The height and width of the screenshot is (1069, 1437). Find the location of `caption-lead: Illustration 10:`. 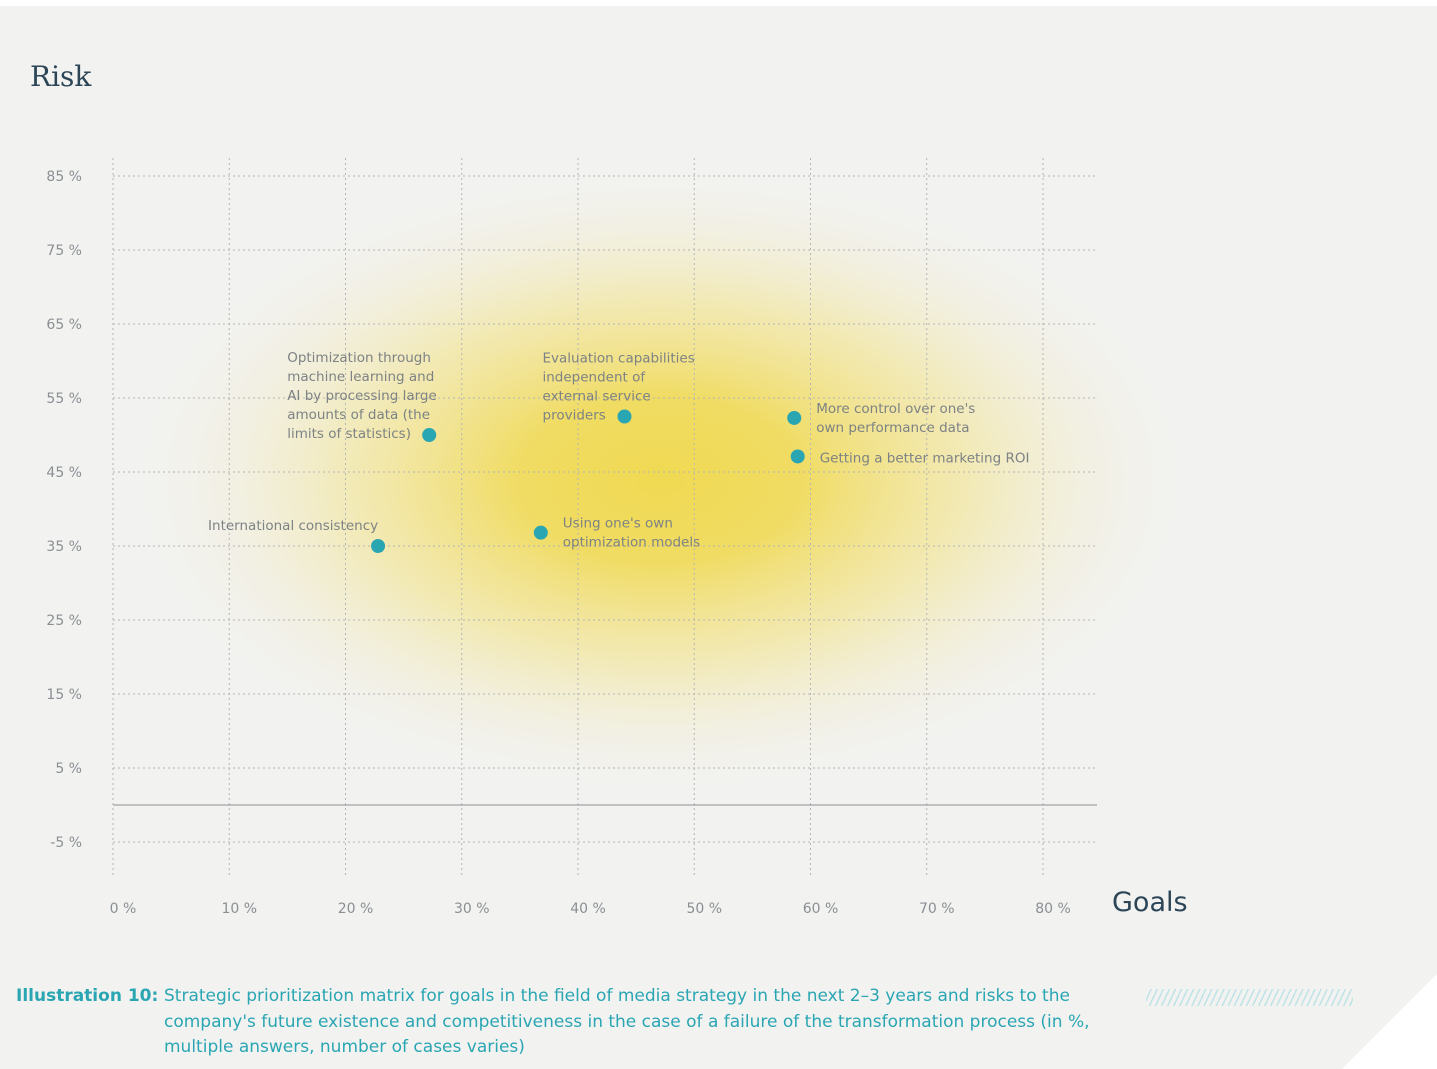

caption-lead: Illustration 10: is located at coordinates (87, 996).